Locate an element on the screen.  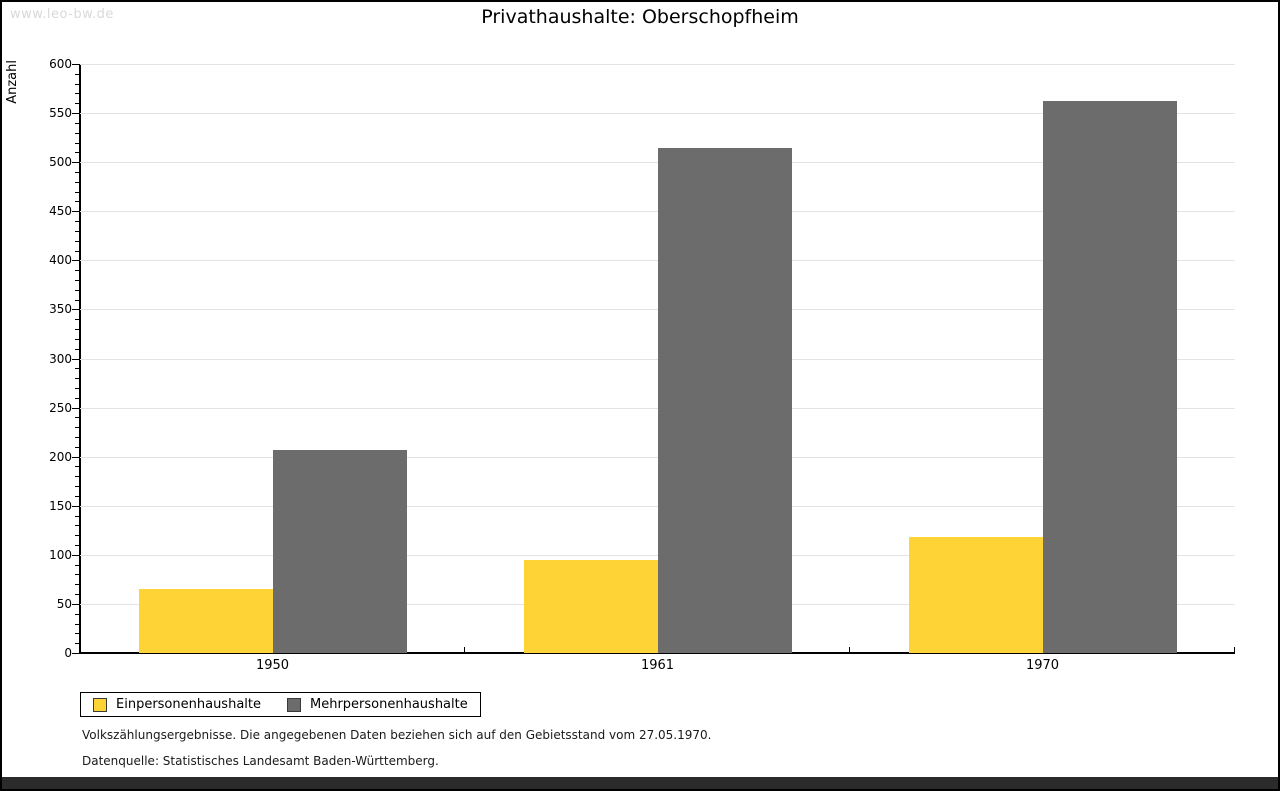
x-tick-label-1961: 1961 is located at coordinates (657, 665).